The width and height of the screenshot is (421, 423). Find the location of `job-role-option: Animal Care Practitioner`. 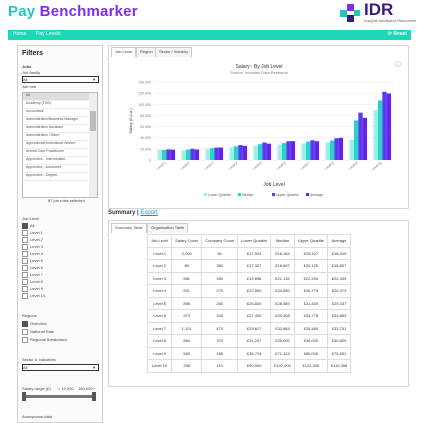

job-role-option: Animal Care Practitioner is located at coordinates (60, 153).